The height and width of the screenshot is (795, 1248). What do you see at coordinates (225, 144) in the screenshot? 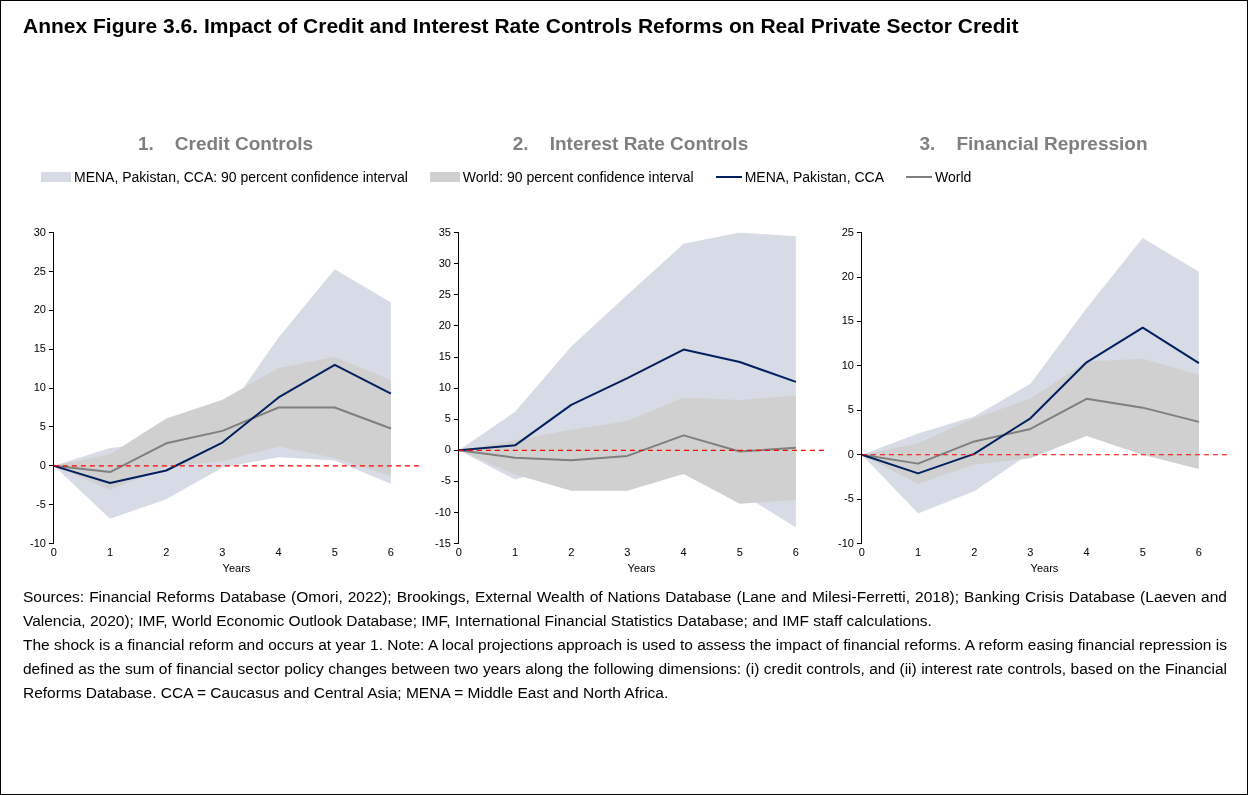
I see `chart-subtitle: 1. Credit Controls` at bounding box center [225, 144].